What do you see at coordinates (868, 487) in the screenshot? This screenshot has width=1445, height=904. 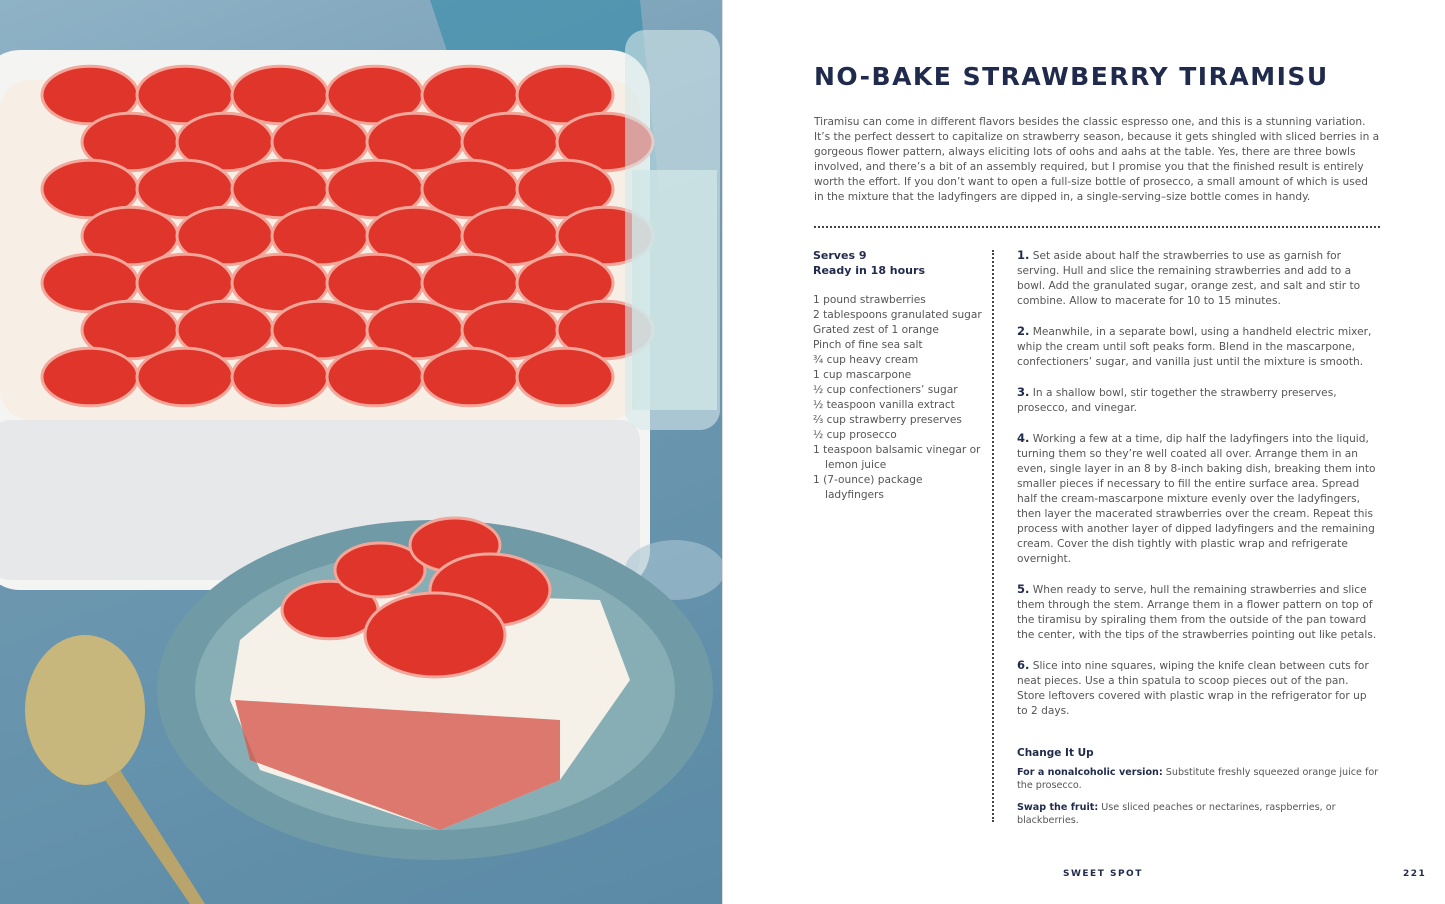 I see `ingredient-item: 1 (7-ounce) package ladyfingers` at bounding box center [868, 487].